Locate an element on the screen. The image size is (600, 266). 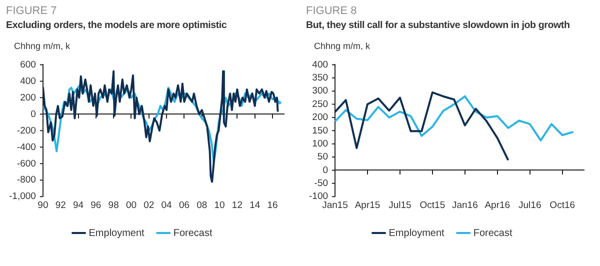
x-tick-label: 98 is located at coordinates (113, 205).